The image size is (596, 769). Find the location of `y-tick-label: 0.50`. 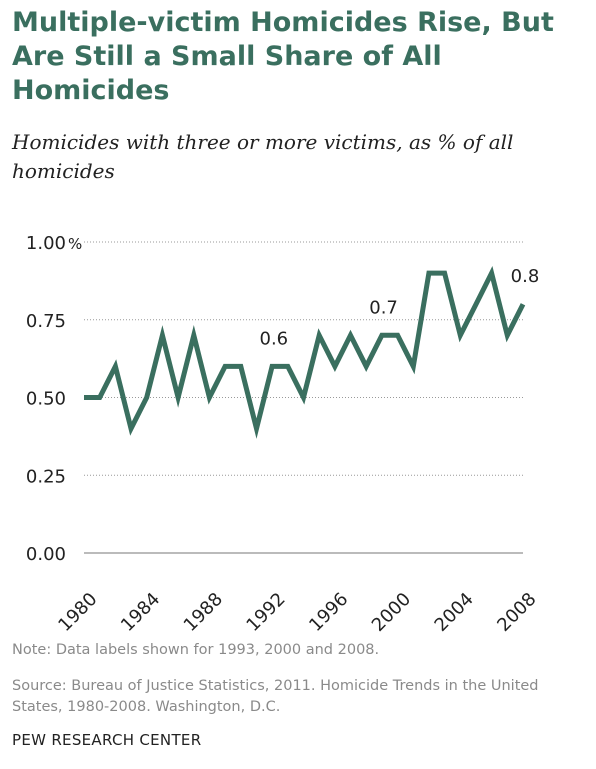

y-tick-label: 0.50 is located at coordinates (46, 399).